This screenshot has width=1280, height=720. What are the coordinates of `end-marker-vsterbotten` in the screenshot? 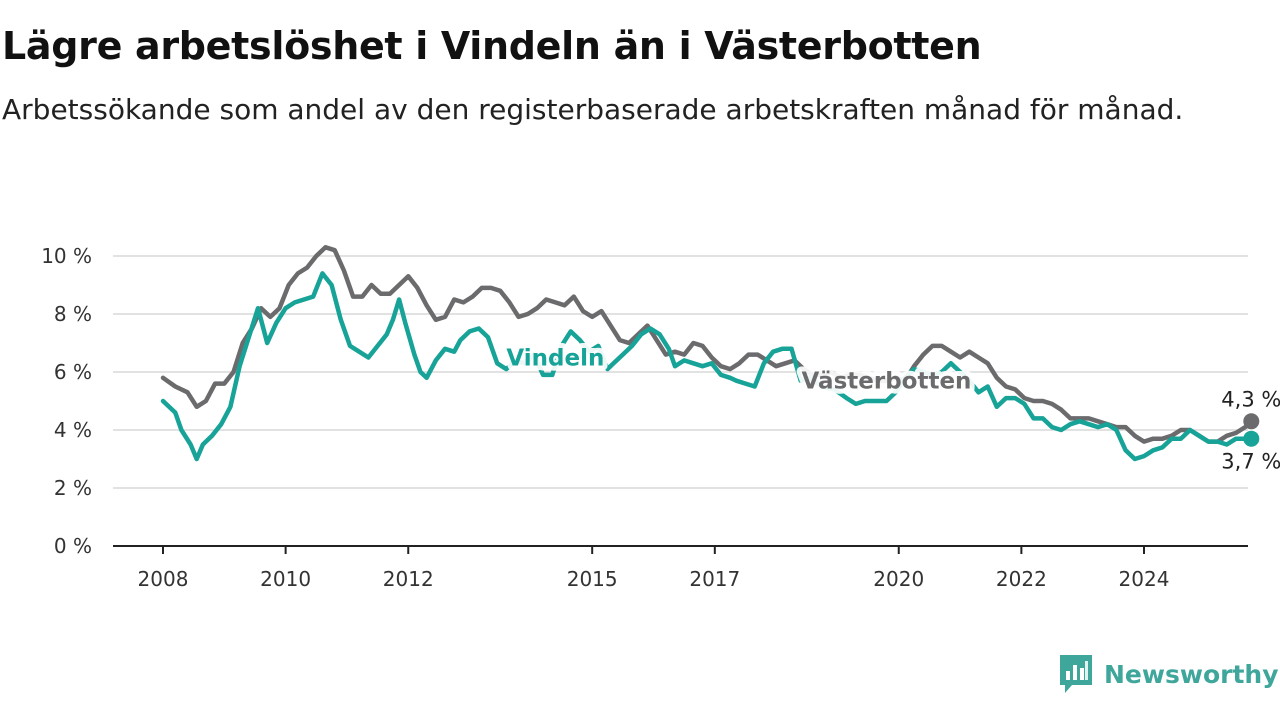 It's located at (1251, 421).